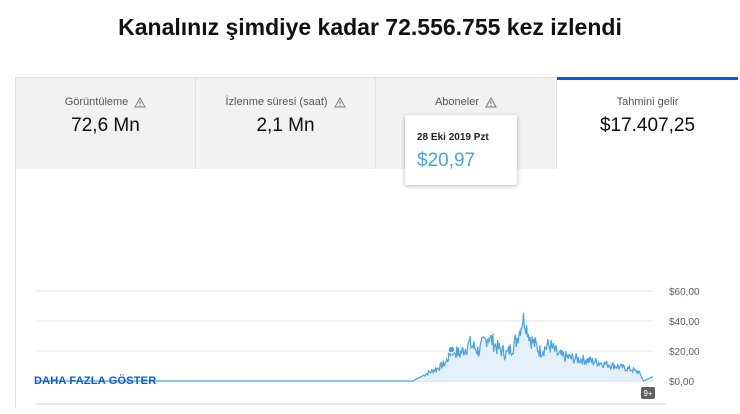 Image resolution: width=740 pixels, height=414 pixels. I want to click on tab-revenue-label: Tahmini gelir, so click(647, 102).